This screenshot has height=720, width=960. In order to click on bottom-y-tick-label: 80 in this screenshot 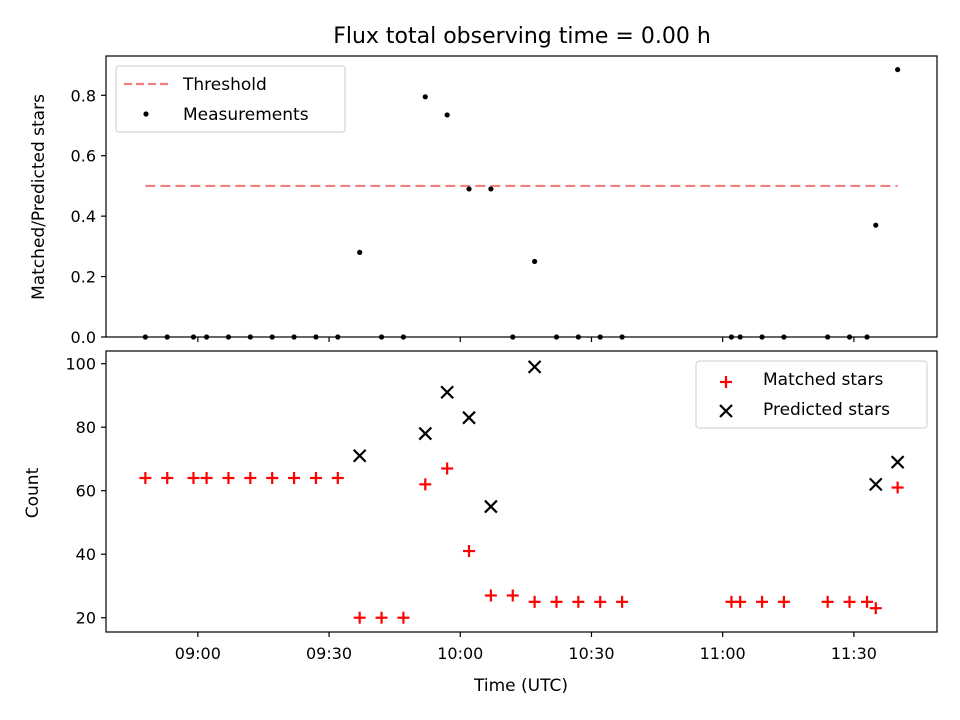, I will do `click(86, 427)`.